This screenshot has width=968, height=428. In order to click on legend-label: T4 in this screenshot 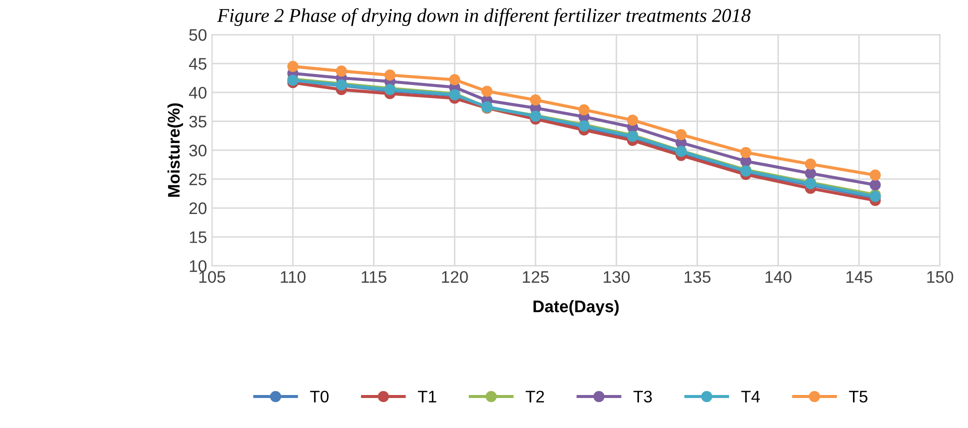, I will do `click(750, 396)`.